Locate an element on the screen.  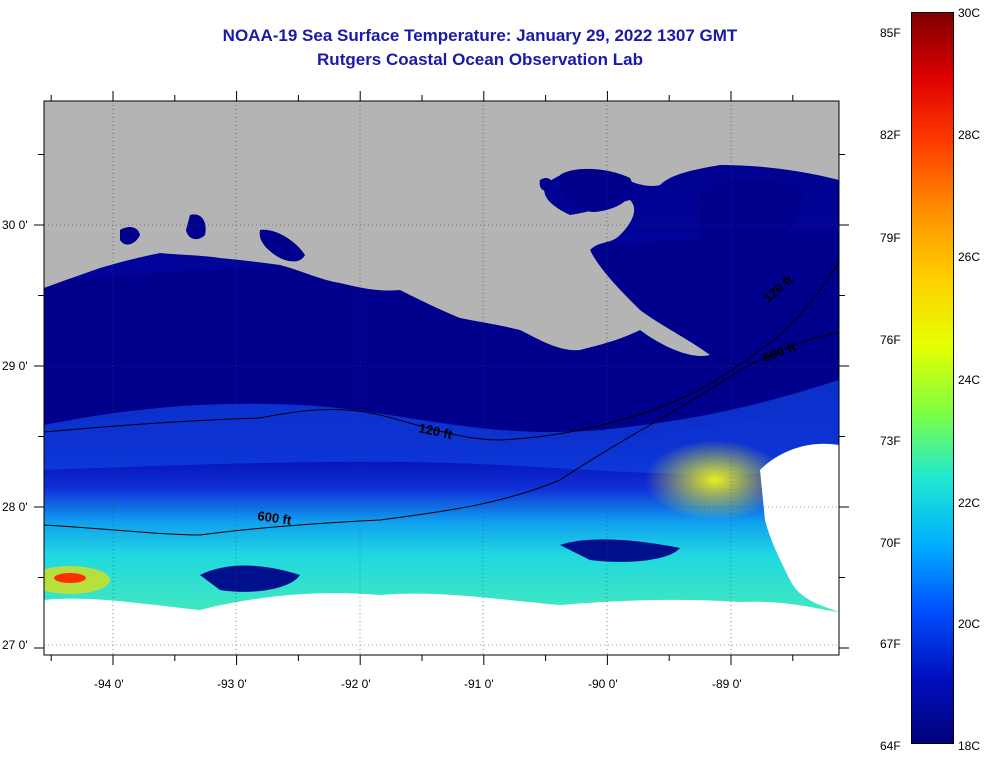
cloud-cover-east is located at coordinates (799, 527).